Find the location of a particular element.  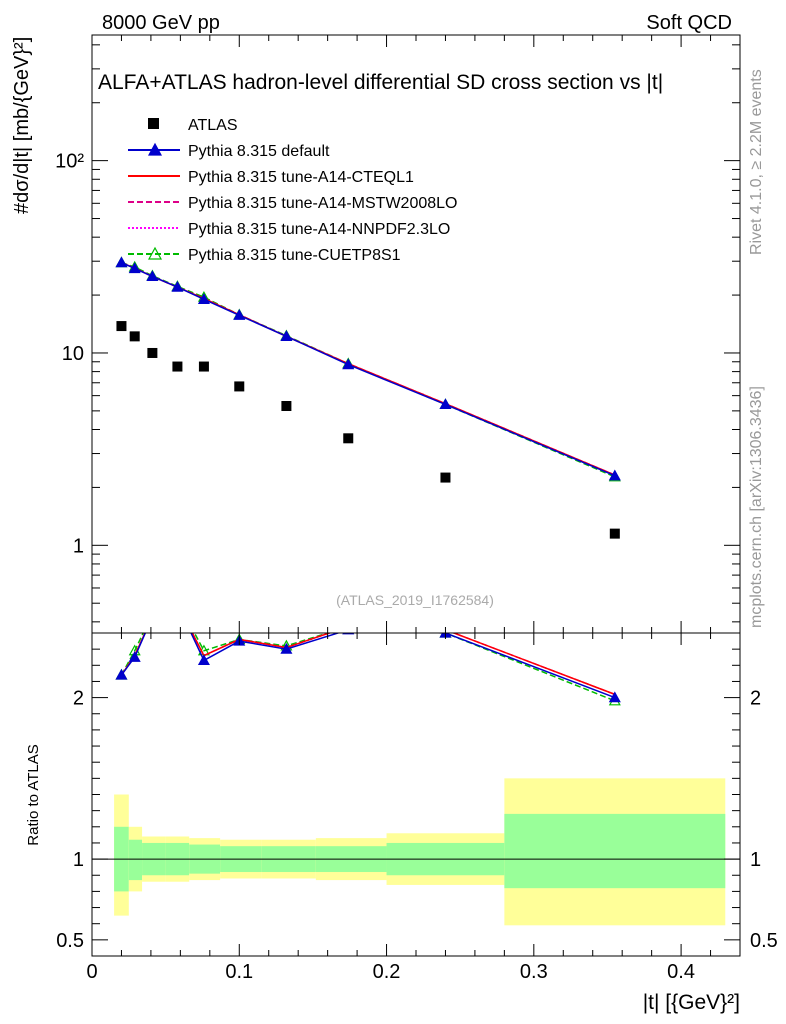

legend-label: ATLAS is located at coordinates (213, 125).